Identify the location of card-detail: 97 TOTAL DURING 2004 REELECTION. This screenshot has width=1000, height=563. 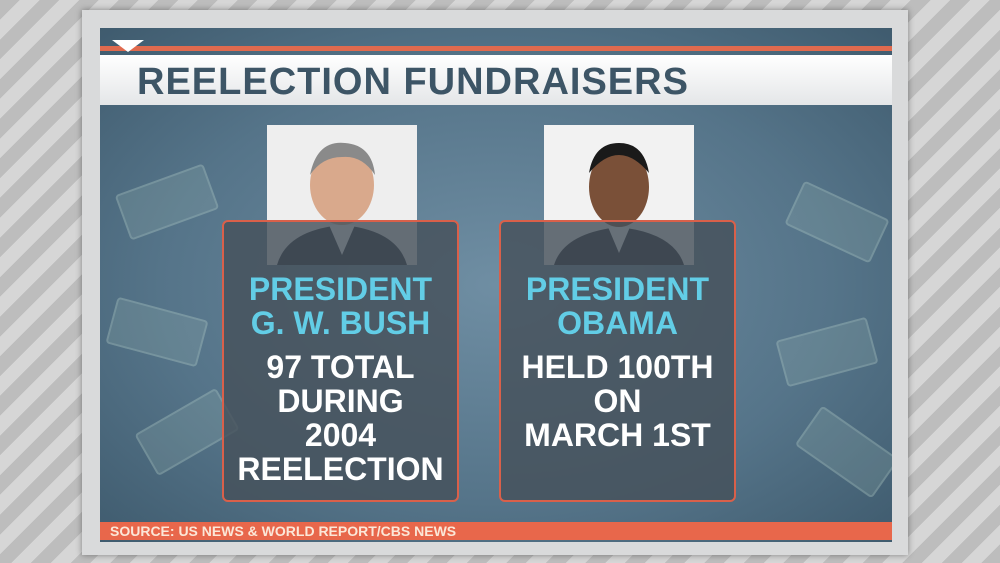
(340, 418).